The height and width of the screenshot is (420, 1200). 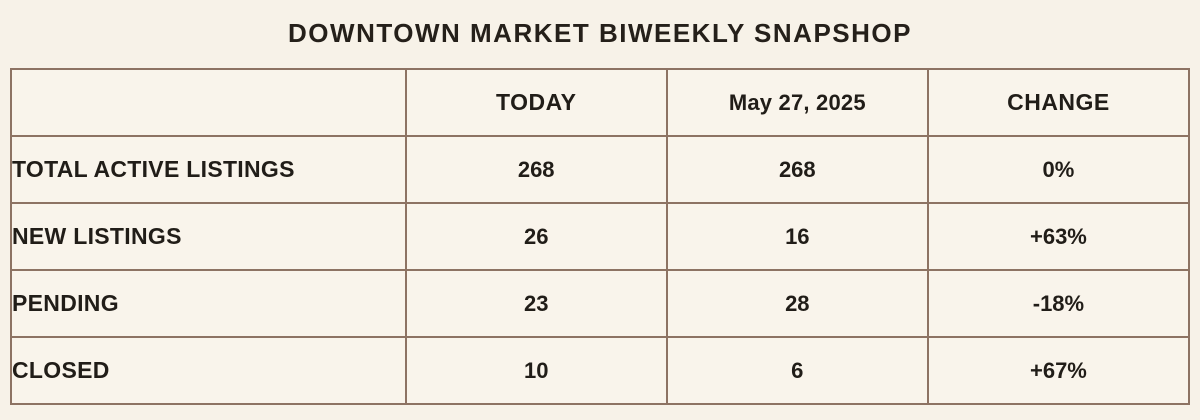 I want to click on closed-today: 10, so click(x=536, y=370).